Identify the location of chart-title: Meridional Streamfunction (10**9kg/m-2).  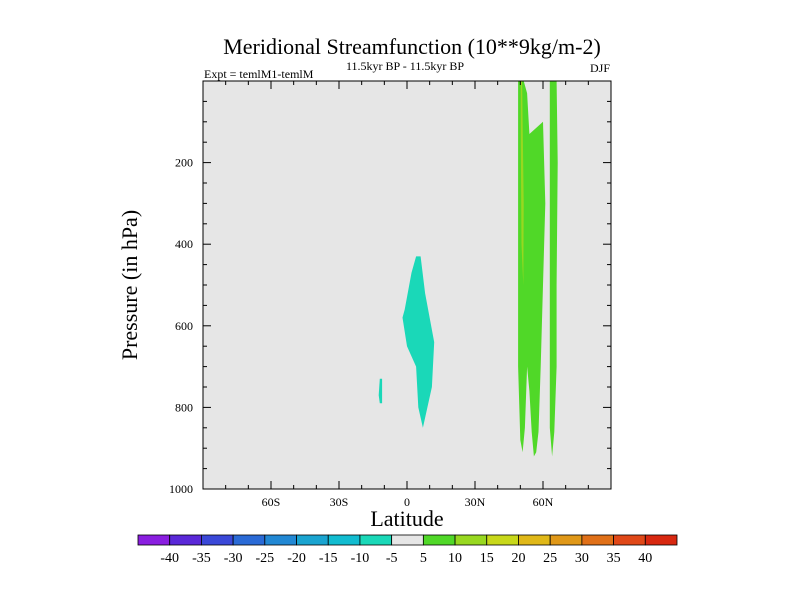
(412, 46).